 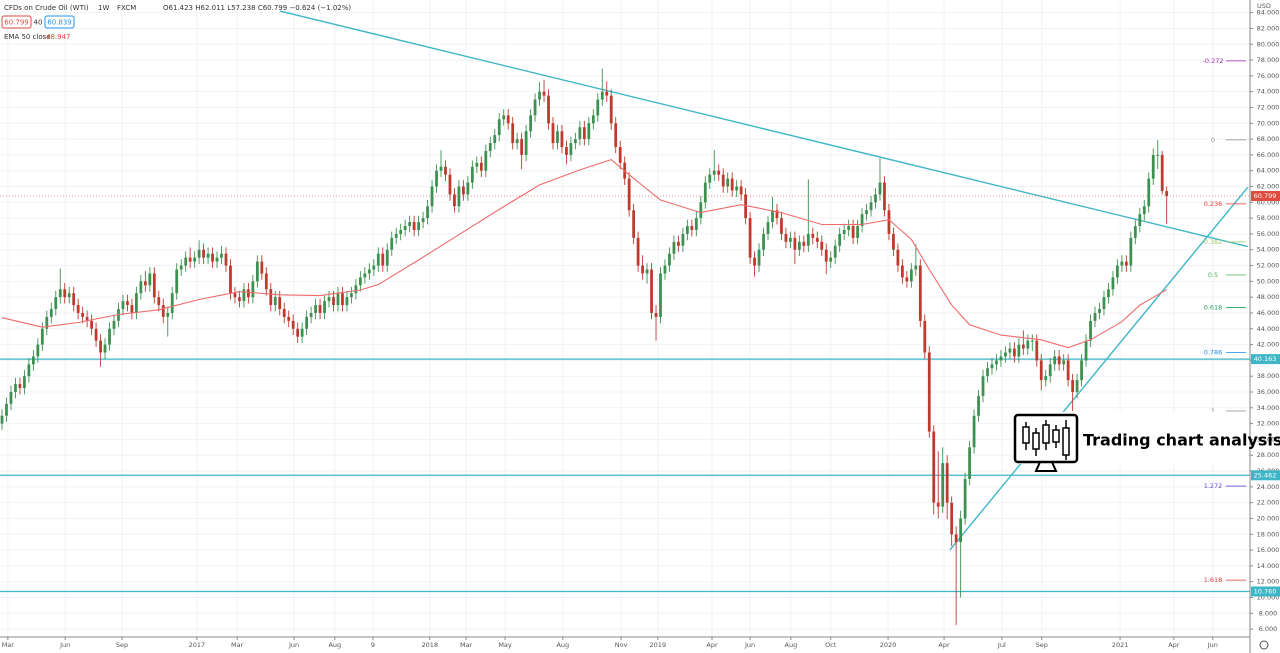 What do you see at coordinates (1213, 204) in the screenshot?
I see `fib-label: 0.236` at bounding box center [1213, 204].